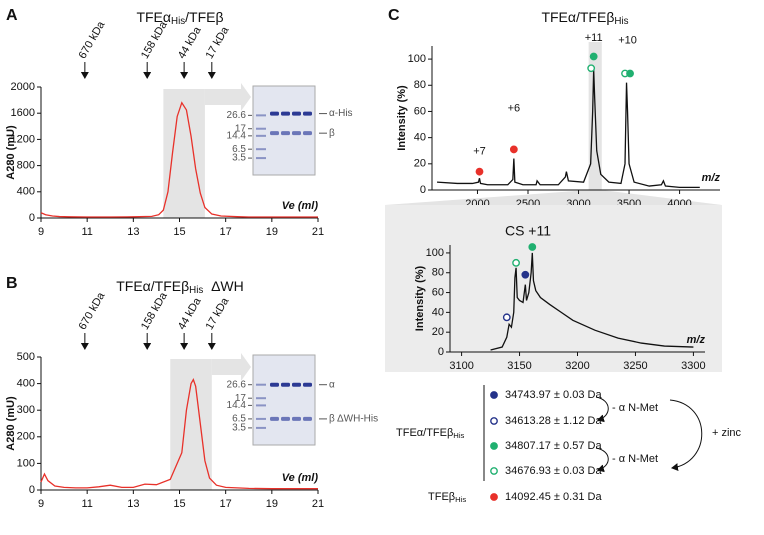 The width and height of the screenshot is (764, 535). What do you see at coordinates (447, 497) in the screenshot?
I see `single-label: TFEβHis` at bounding box center [447, 497].